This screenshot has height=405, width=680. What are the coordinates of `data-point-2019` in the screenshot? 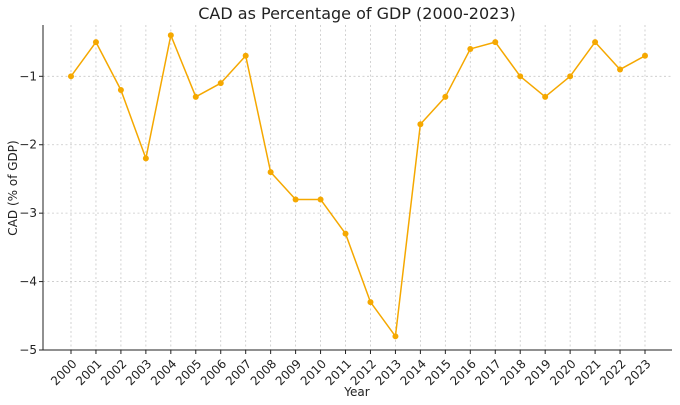 It's located at (545, 96).